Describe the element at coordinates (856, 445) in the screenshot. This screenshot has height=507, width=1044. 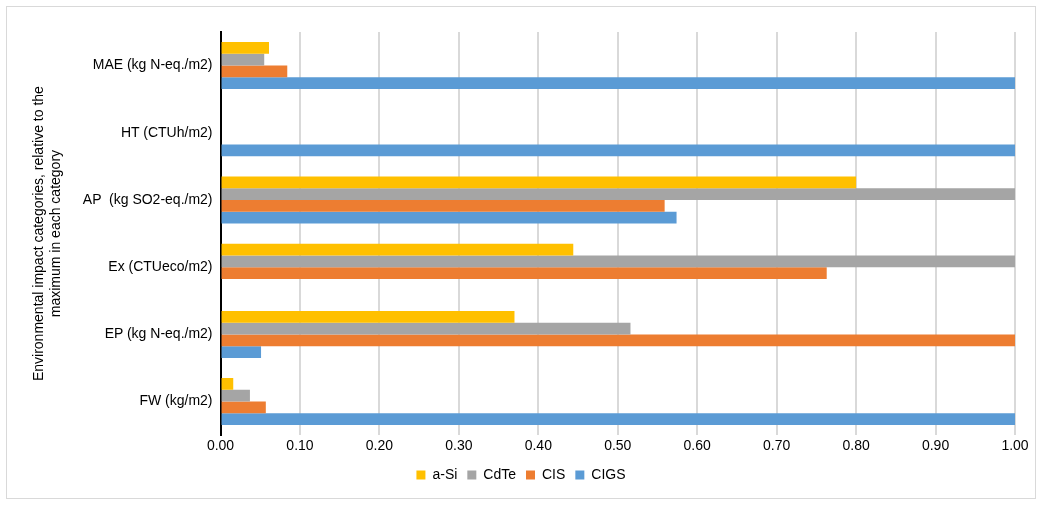
I see `x-tick-label: 0.80` at that location.